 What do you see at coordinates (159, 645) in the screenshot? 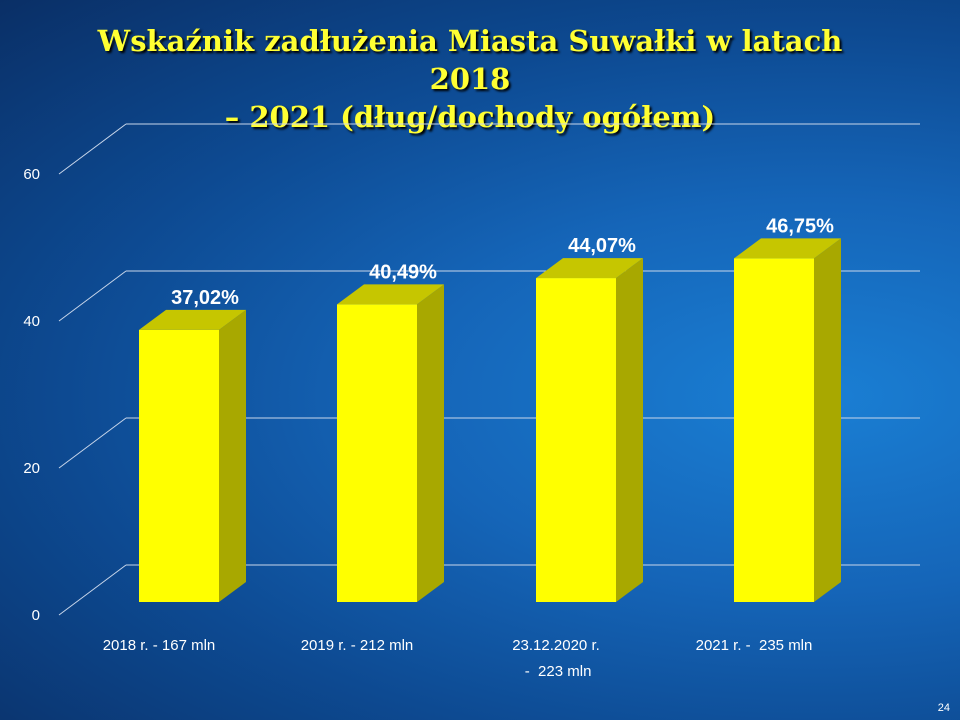
I see `x-tick-label-0: 2018 r. - 167 mln` at bounding box center [159, 645].